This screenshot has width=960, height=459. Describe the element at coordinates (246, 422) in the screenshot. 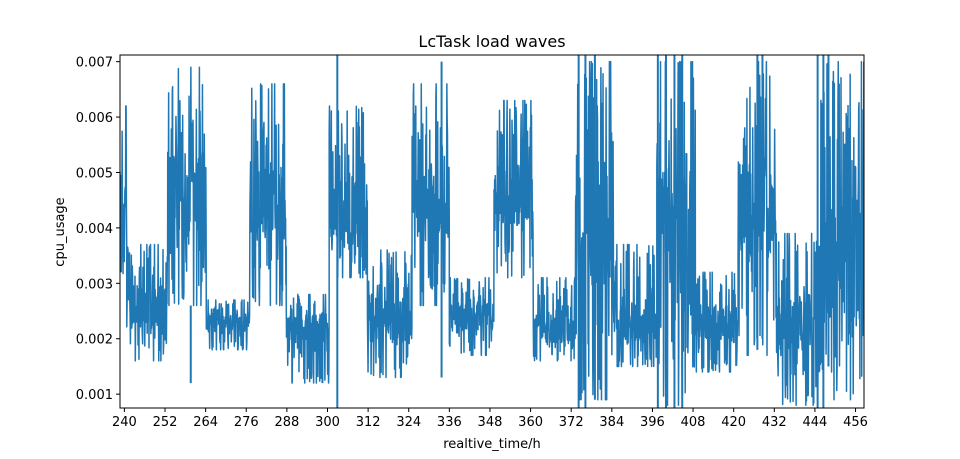

I see `x-tick-label: 276` at that location.